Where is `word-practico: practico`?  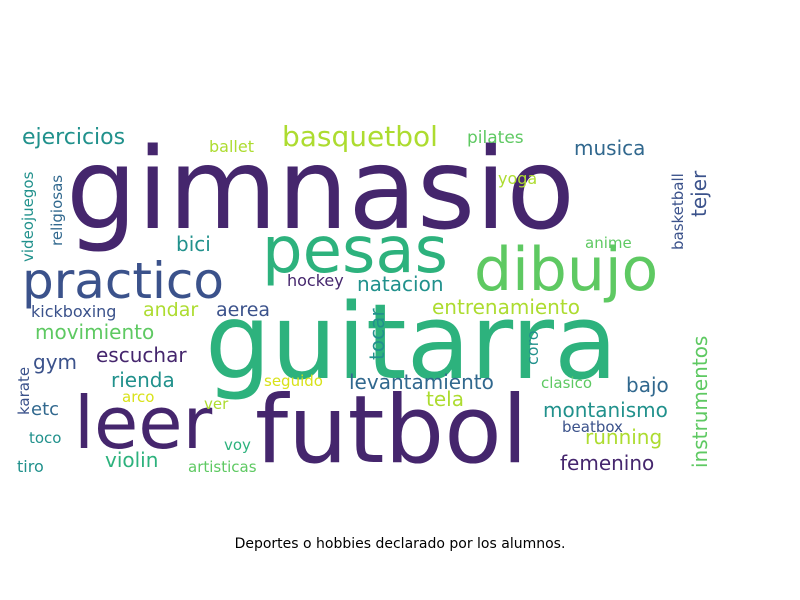 word-practico: practico is located at coordinates (123, 281).